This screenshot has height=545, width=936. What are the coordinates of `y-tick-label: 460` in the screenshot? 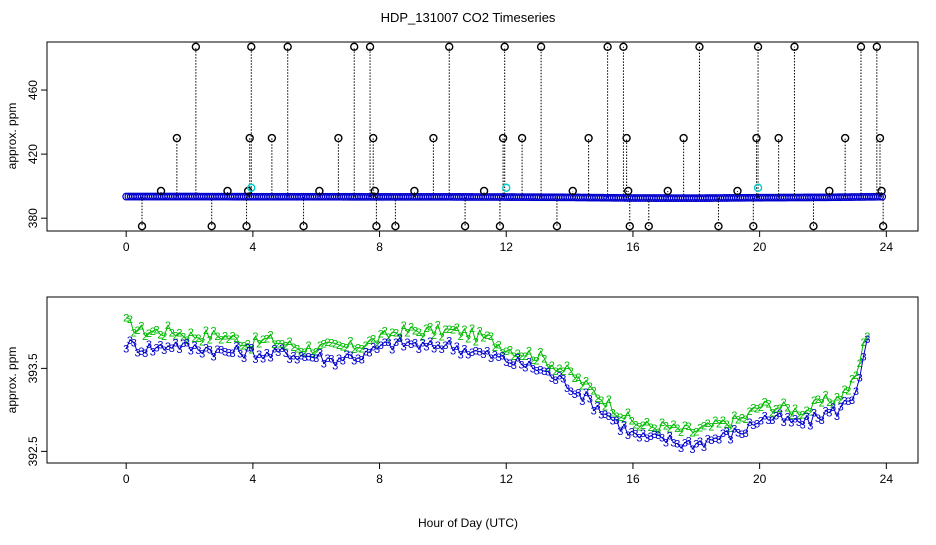 It's located at (33, 90).